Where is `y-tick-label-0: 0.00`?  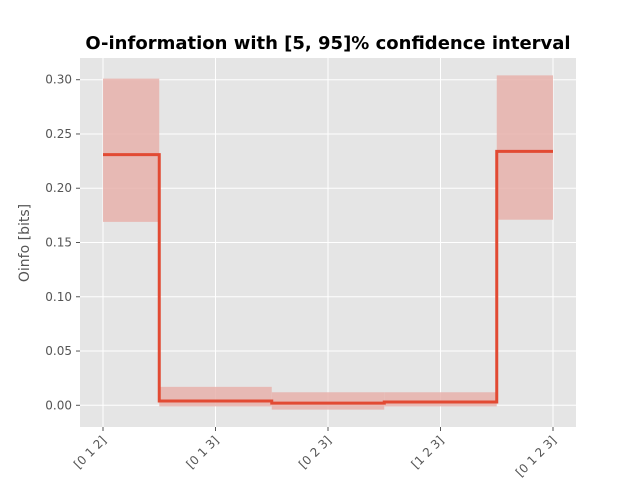 y-tick-label-0: 0.00 is located at coordinates (58, 405).